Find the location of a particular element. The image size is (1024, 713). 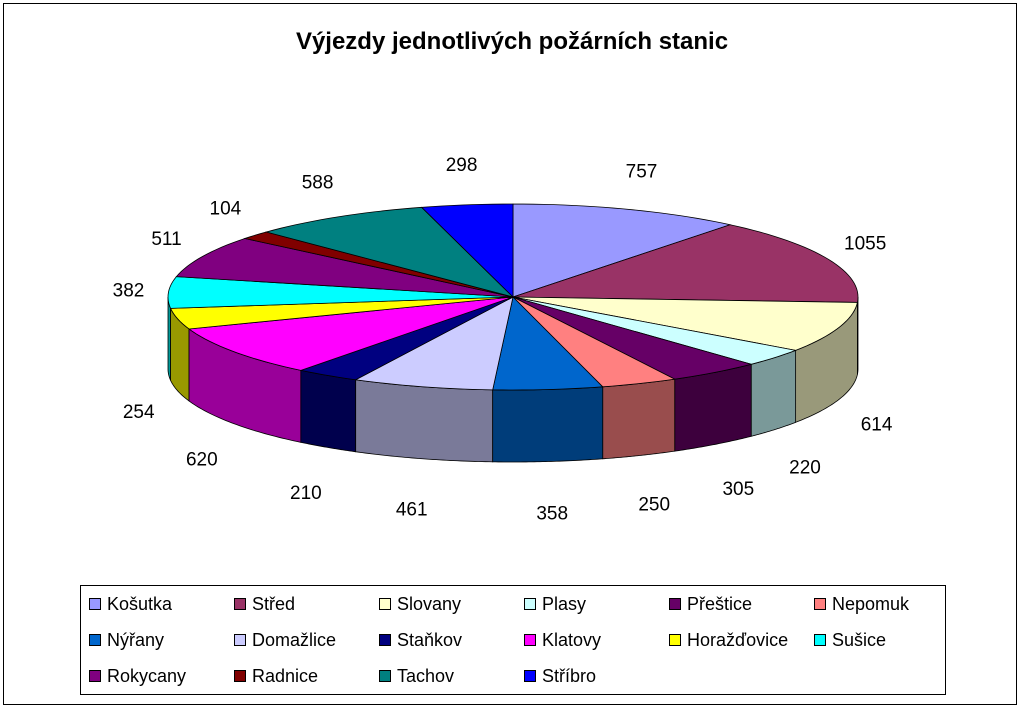

data-label-rokycany: 511 is located at coordinates (166, 239).